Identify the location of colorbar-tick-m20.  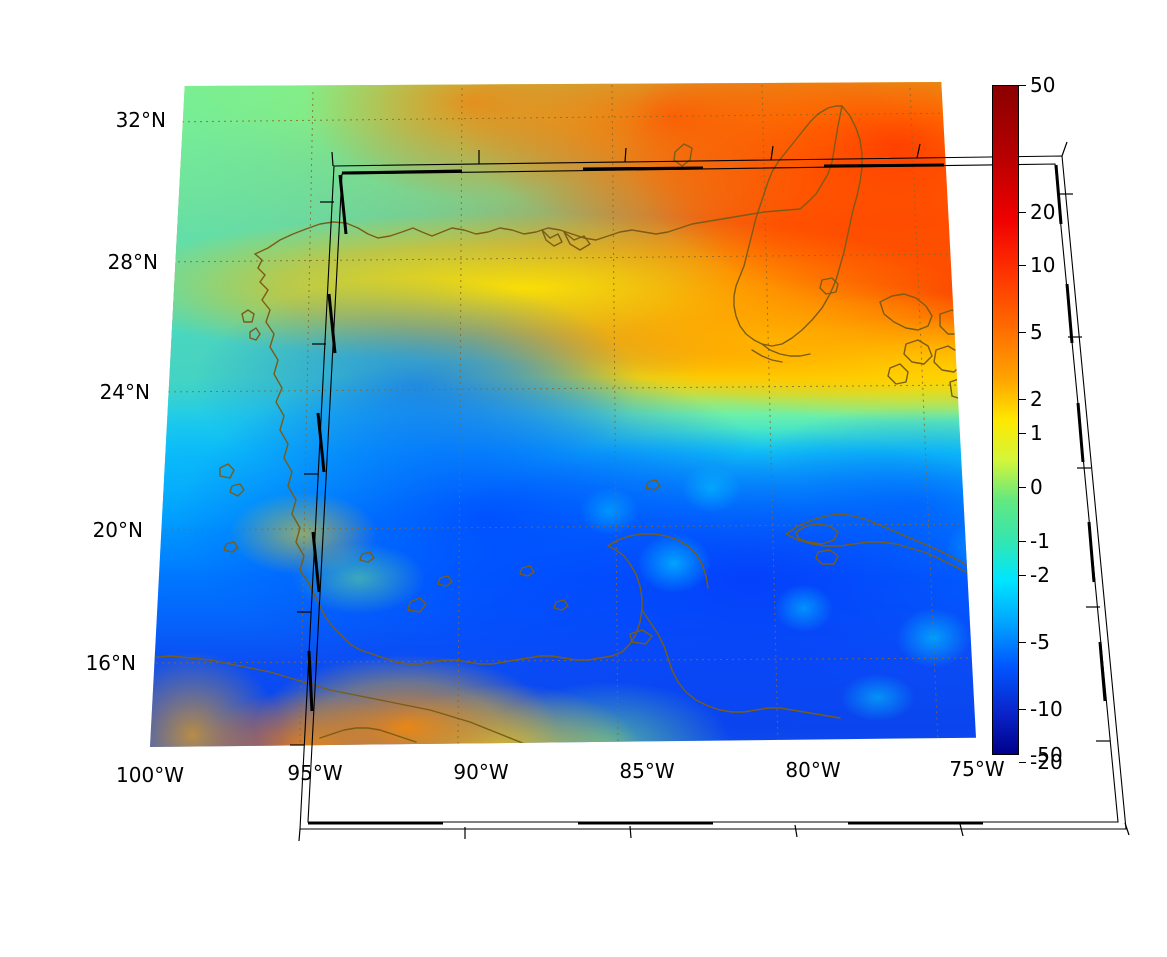
(1022, 762).